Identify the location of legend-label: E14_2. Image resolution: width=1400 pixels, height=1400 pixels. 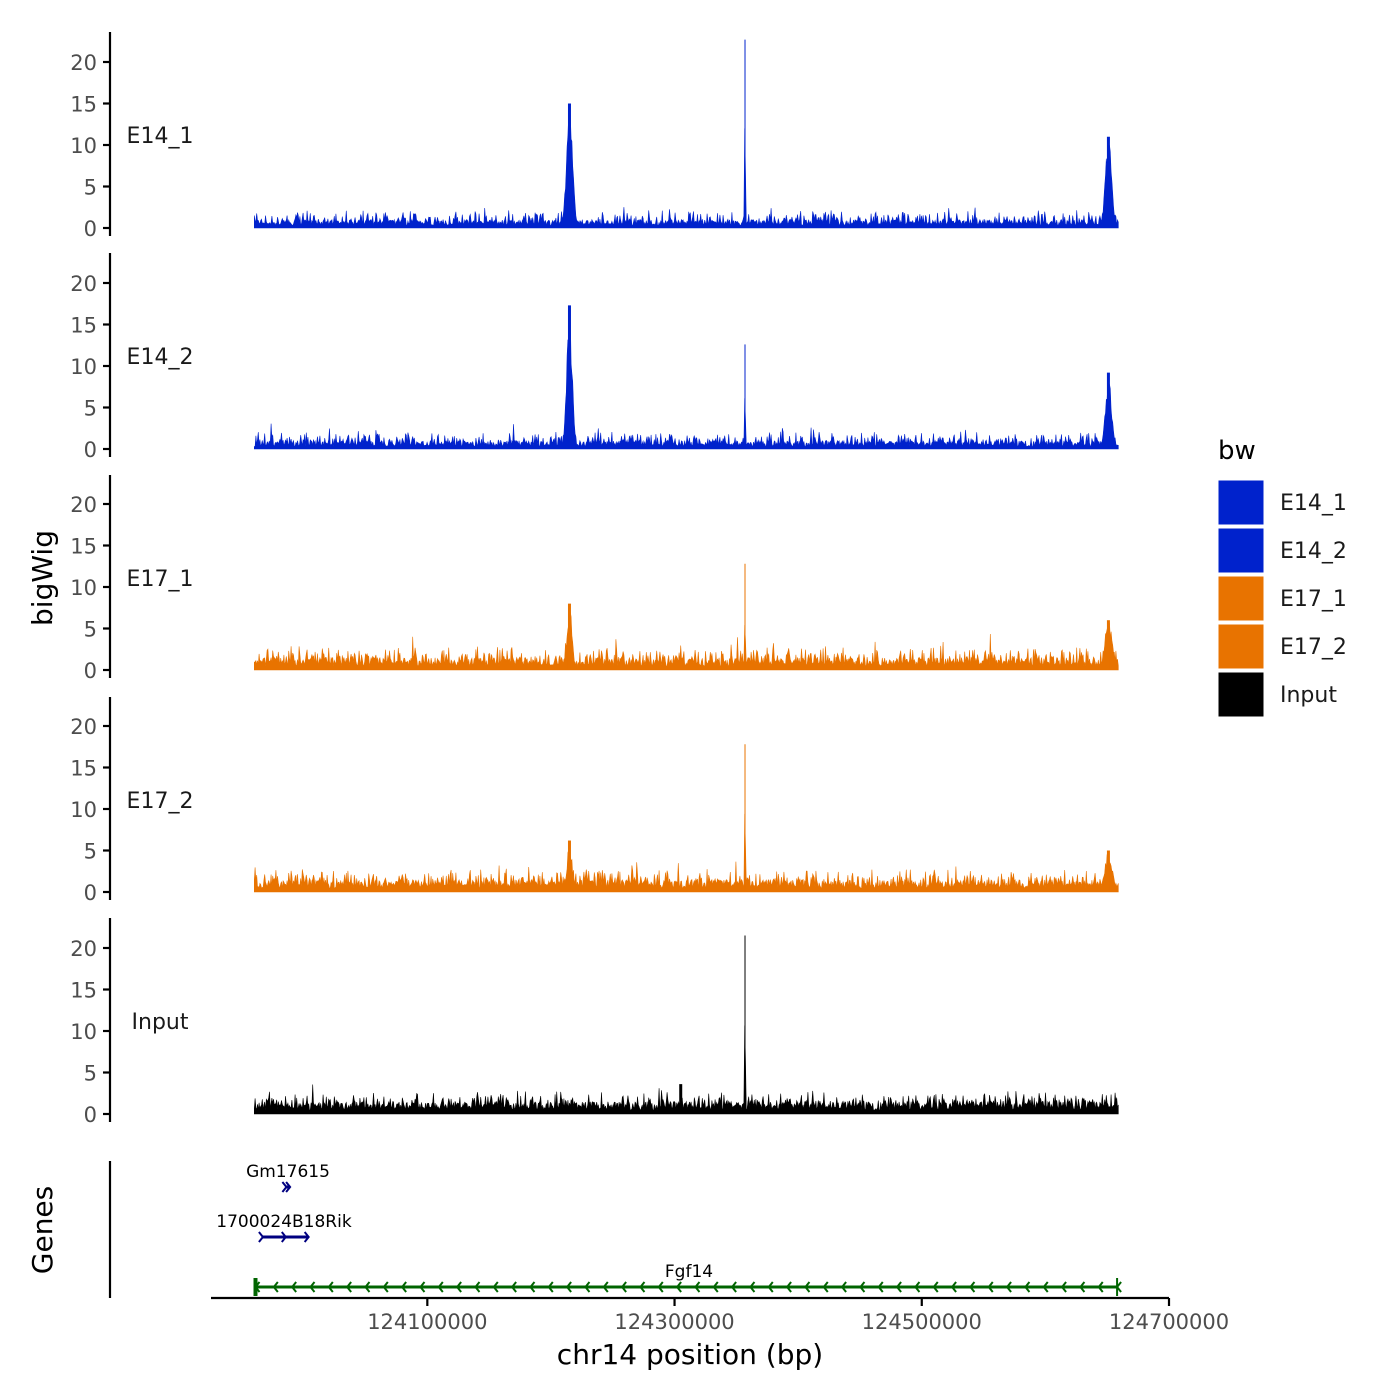
(1313, 551).